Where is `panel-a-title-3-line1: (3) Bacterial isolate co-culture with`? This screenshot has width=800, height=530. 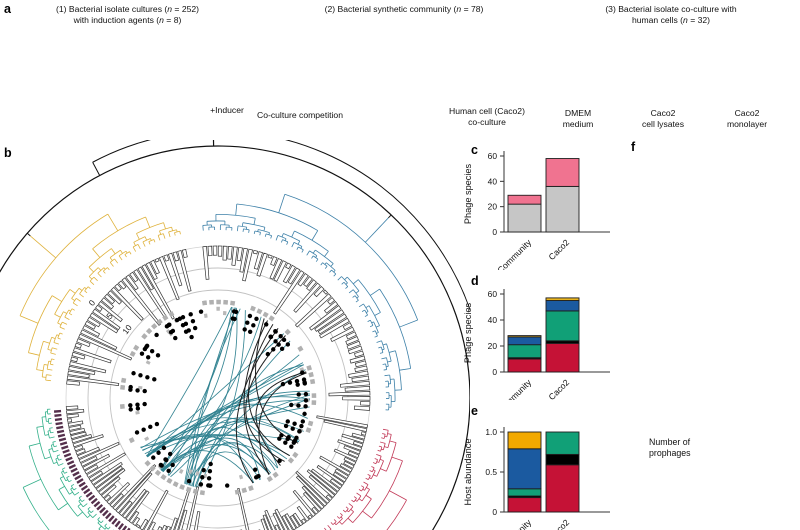
panel-a-title-3-line1: (3) Bacterial isolate co-culture with is located at coordinates (671, 9).